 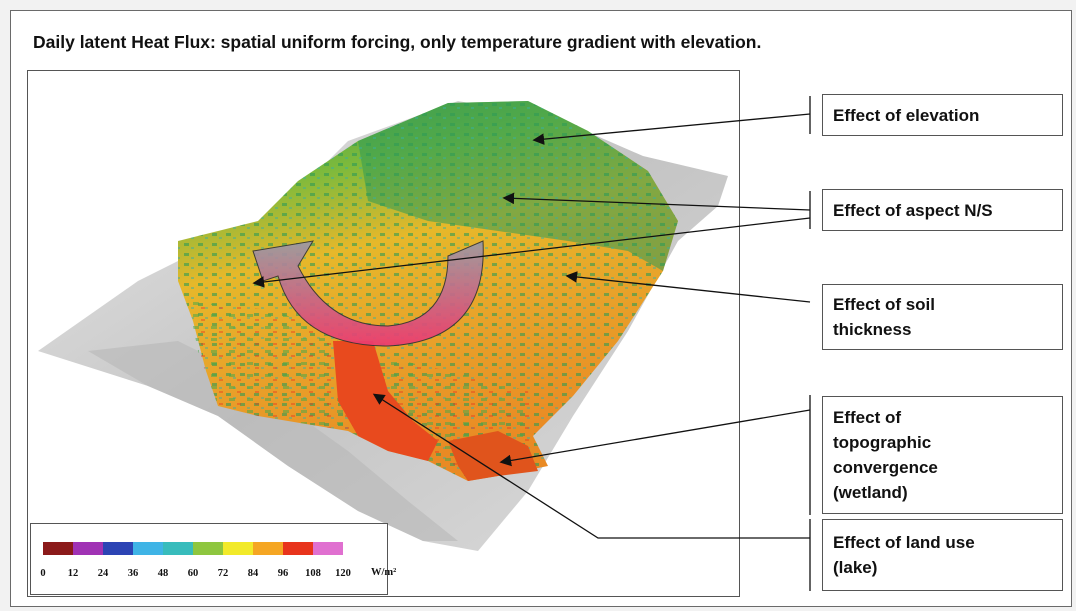 What do you see at coordinates (103, 573) in the screenshot?
I see `legend-tick-label: 24` at bounding box center [103, 573].